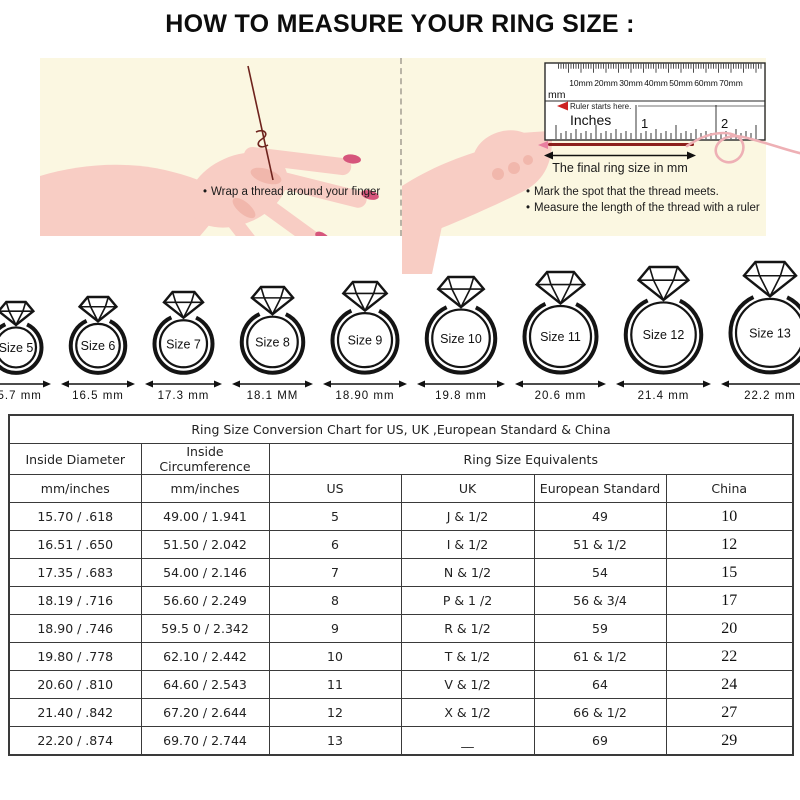 The height and width of the screenshot is (800, 800). What do you see at coordinates (600, 628) in the screenshot?
I see `table-cell: 59` at bounding box center [600, 628].